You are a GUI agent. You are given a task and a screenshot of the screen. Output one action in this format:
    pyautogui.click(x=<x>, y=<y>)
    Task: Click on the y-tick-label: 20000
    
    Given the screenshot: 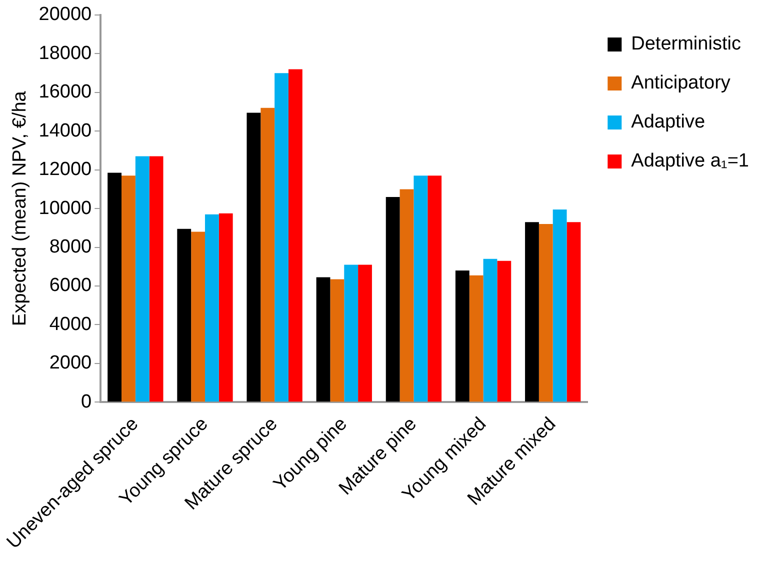 What is the action you would take?
    pyautogui.click(x=65, y=15)
    